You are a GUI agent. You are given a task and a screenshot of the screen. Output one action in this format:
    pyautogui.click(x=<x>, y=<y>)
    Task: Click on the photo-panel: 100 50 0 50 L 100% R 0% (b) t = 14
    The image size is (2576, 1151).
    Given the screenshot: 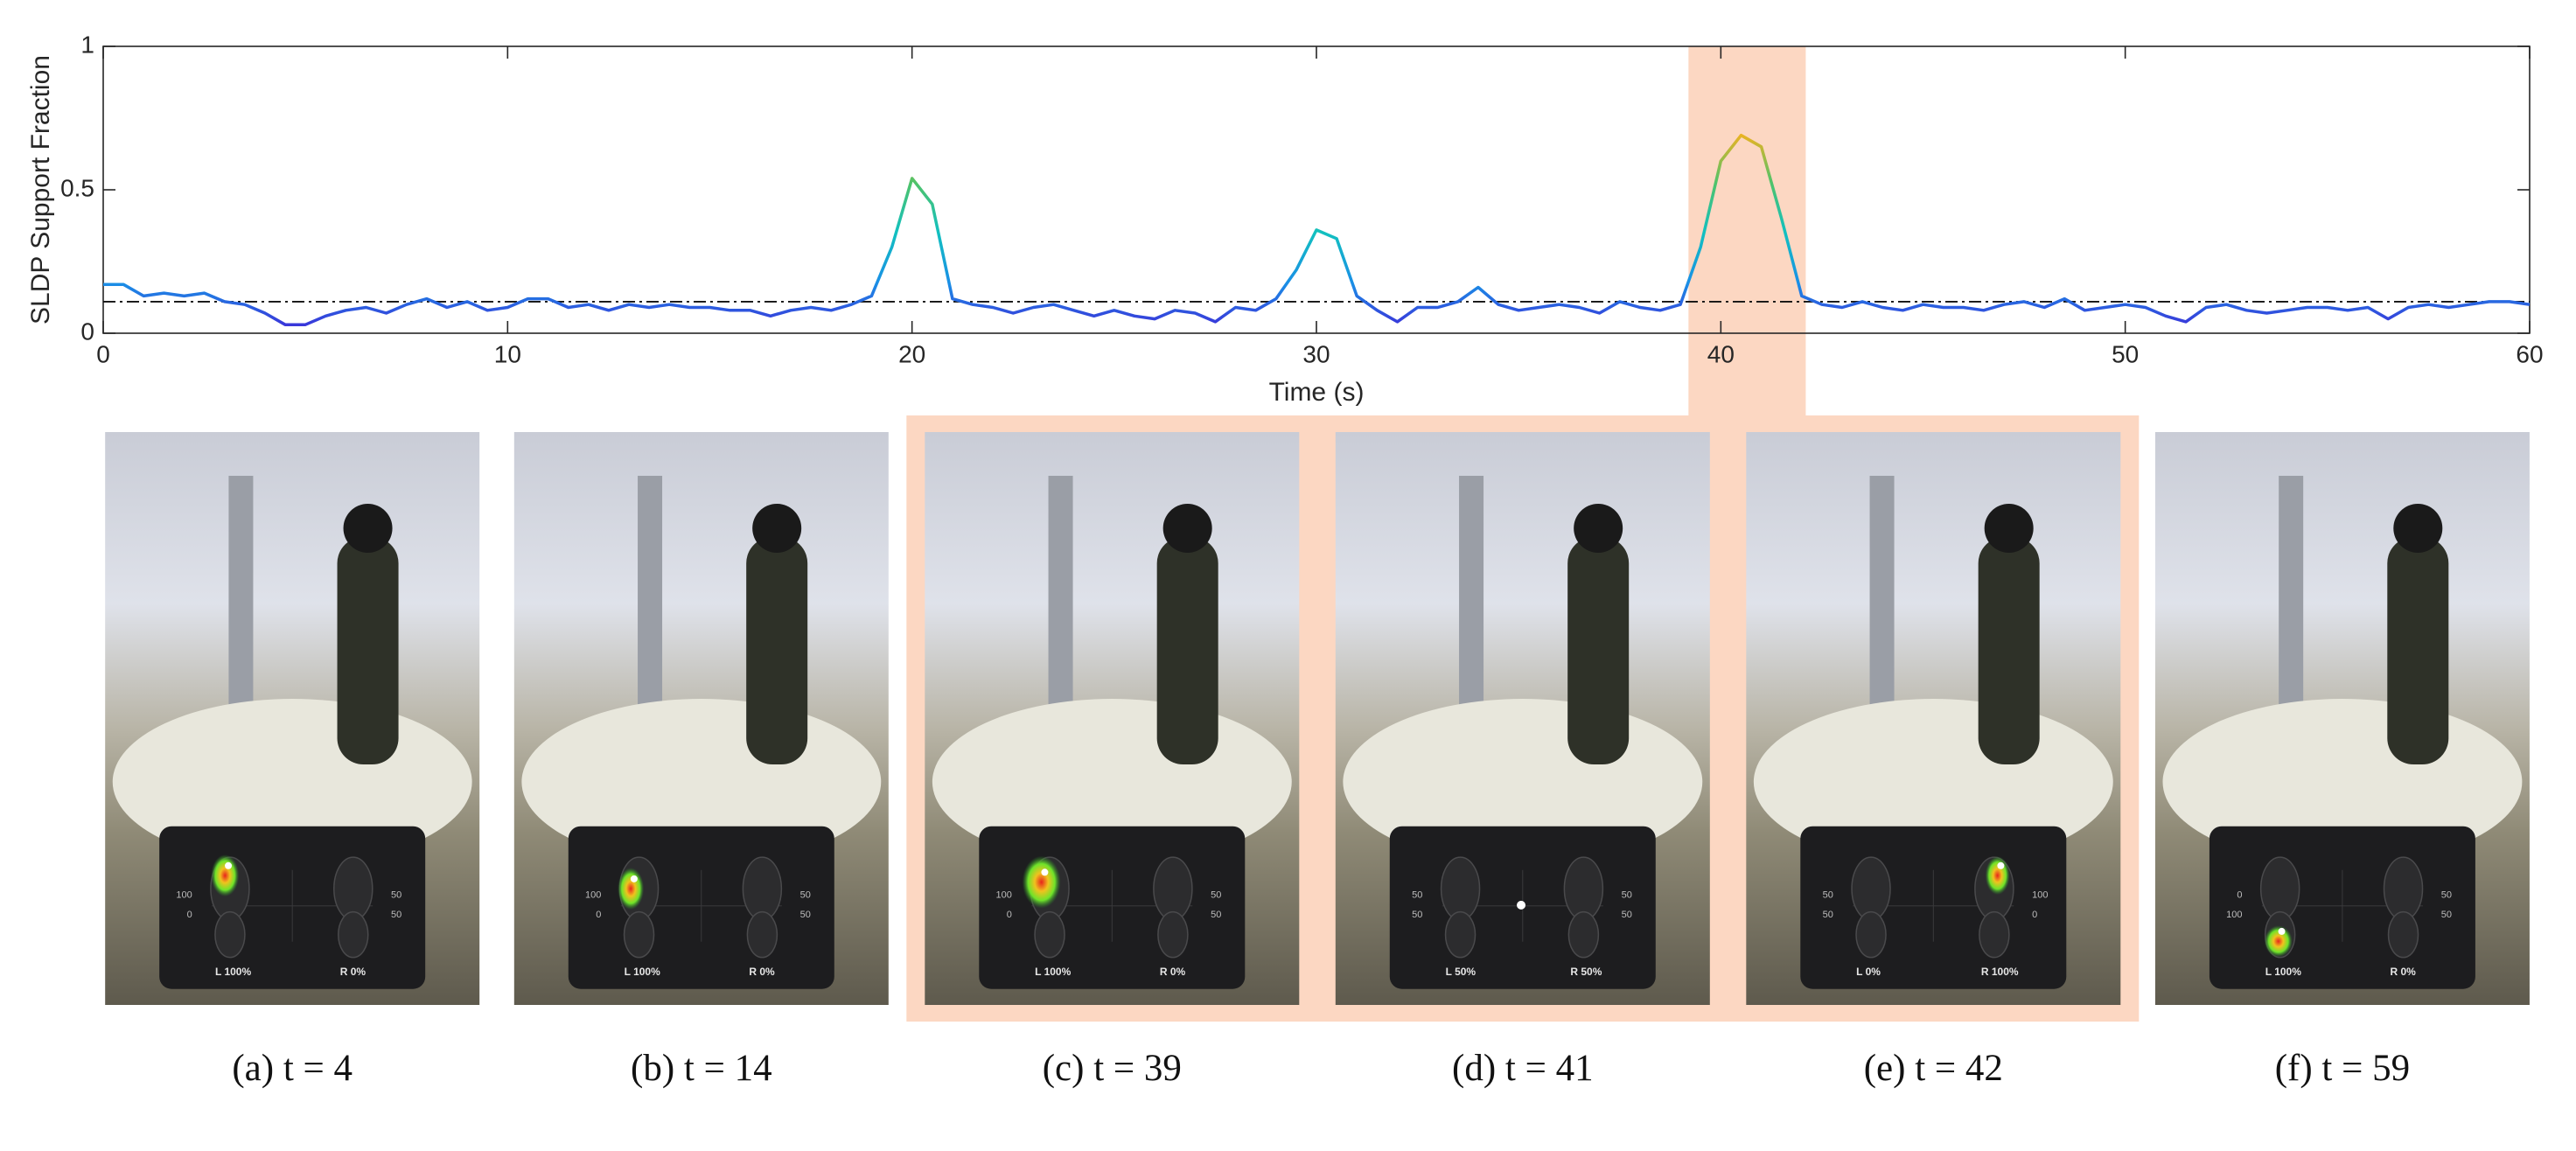 What is the action you would take?
    pyautogui.click(x=701, y=760)
    